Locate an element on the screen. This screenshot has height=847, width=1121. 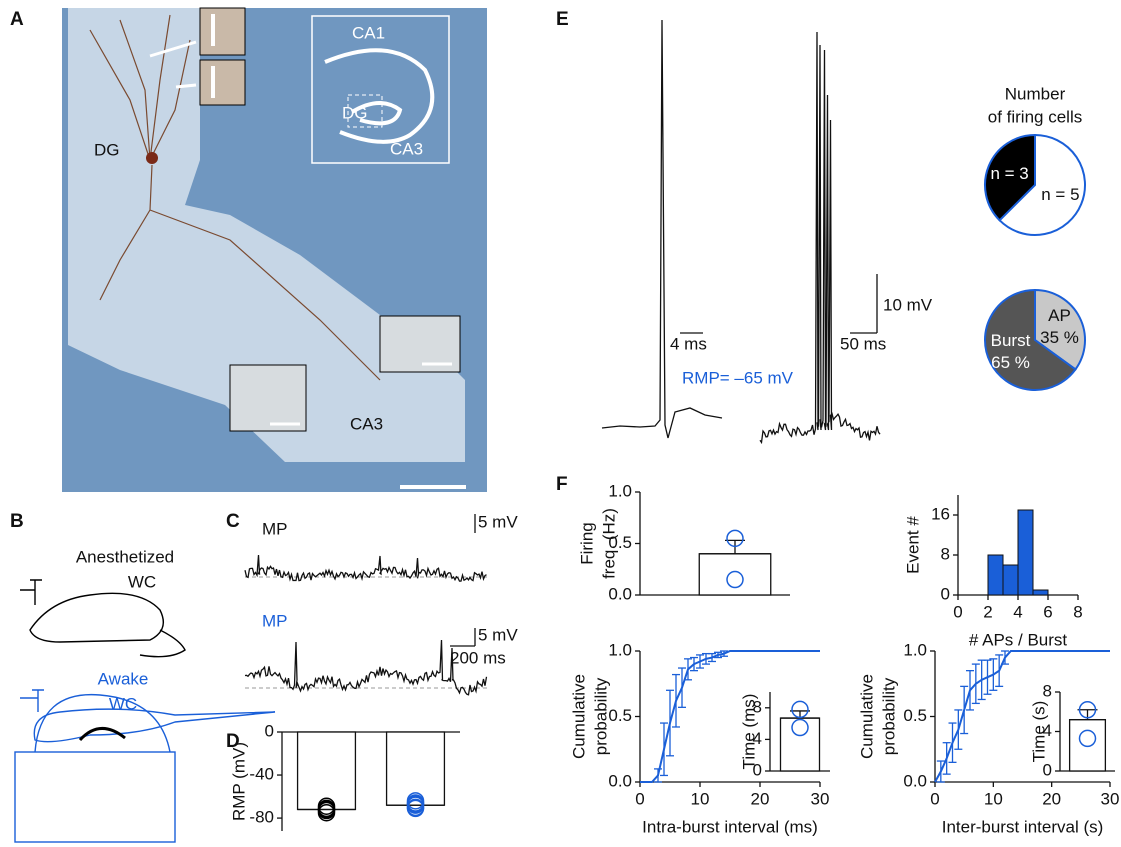
x-axis-label: Inter-burst interval (s) is located at coordinates (1023, 826).